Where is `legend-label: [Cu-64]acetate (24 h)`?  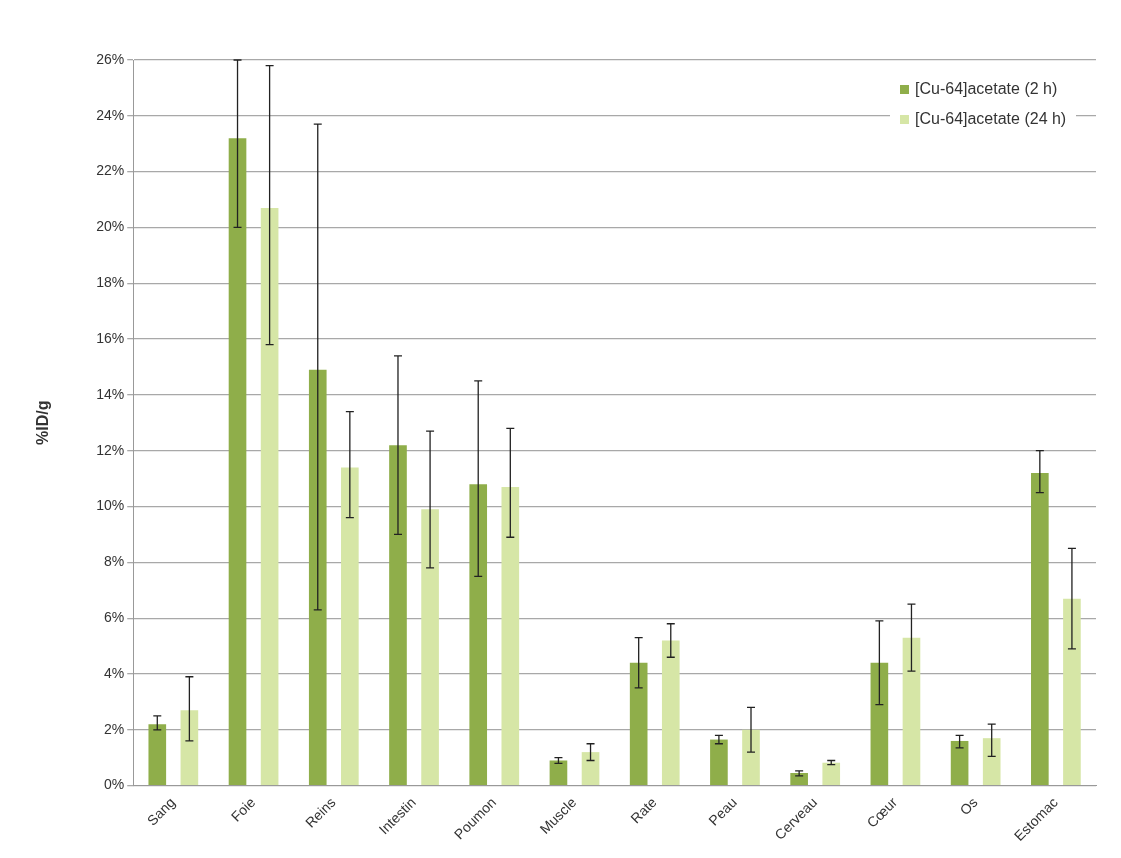 legend-label: [Cu-64]acetate (24 h) is located at coordinates (991, 118).